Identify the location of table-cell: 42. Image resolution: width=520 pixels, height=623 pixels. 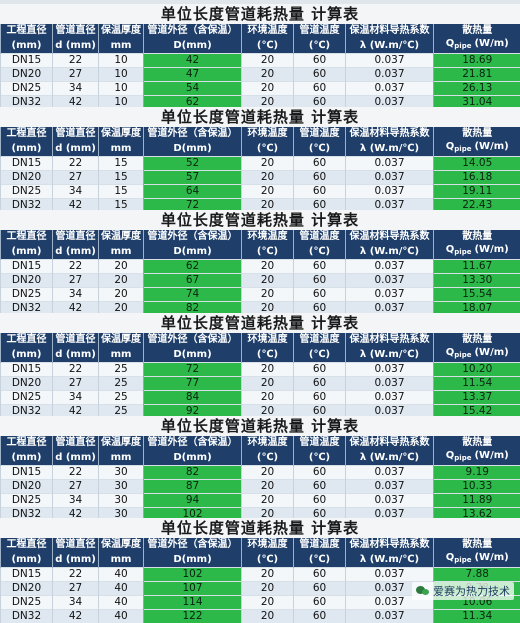
(193, 61).